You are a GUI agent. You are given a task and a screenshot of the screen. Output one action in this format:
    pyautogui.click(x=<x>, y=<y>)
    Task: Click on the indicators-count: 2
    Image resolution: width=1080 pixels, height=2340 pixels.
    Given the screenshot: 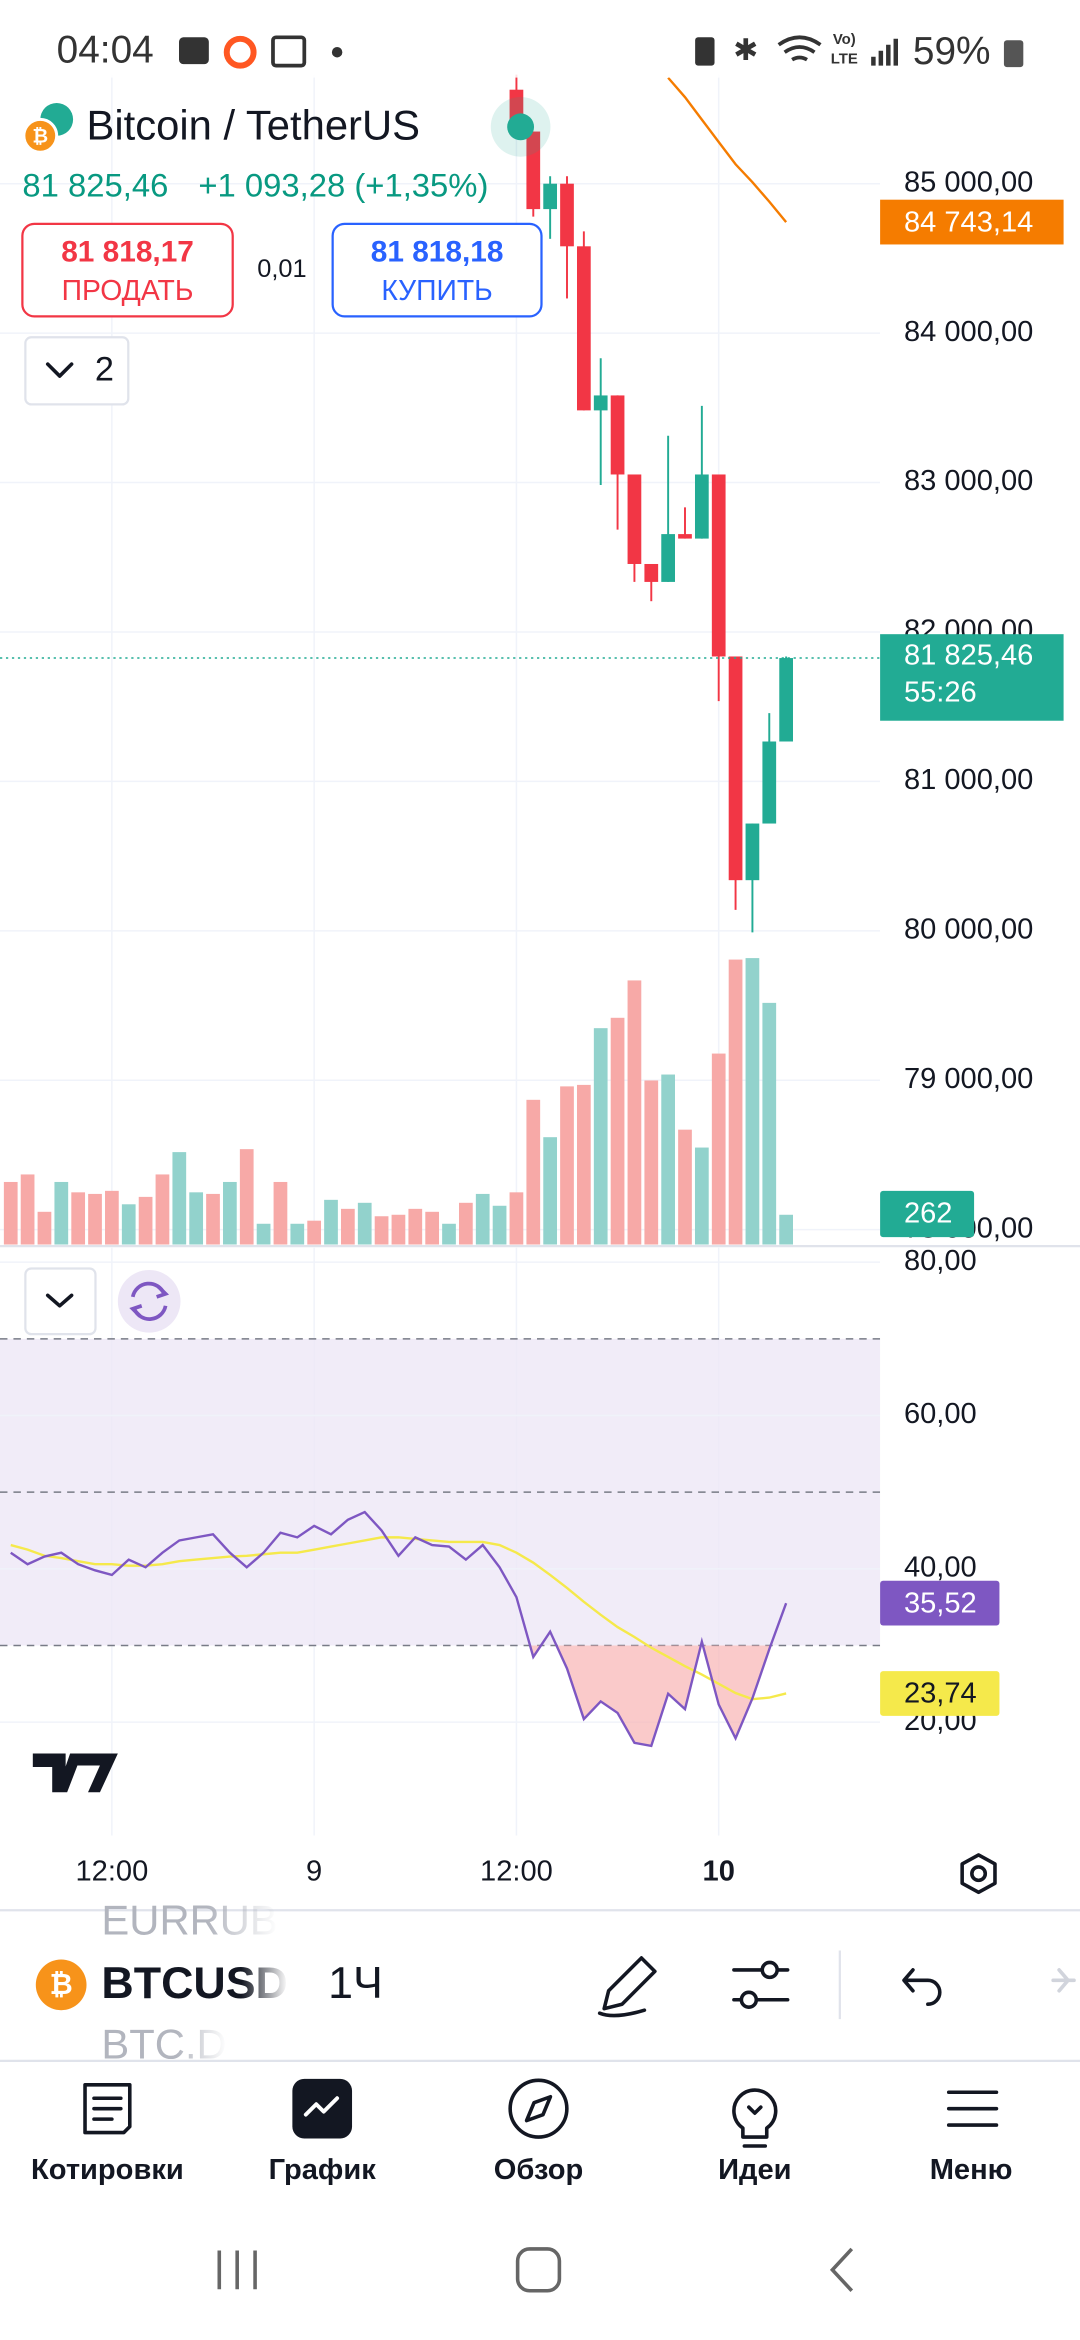 What is the action you would take?
    pyautogui.click(x=104, y=370)
    